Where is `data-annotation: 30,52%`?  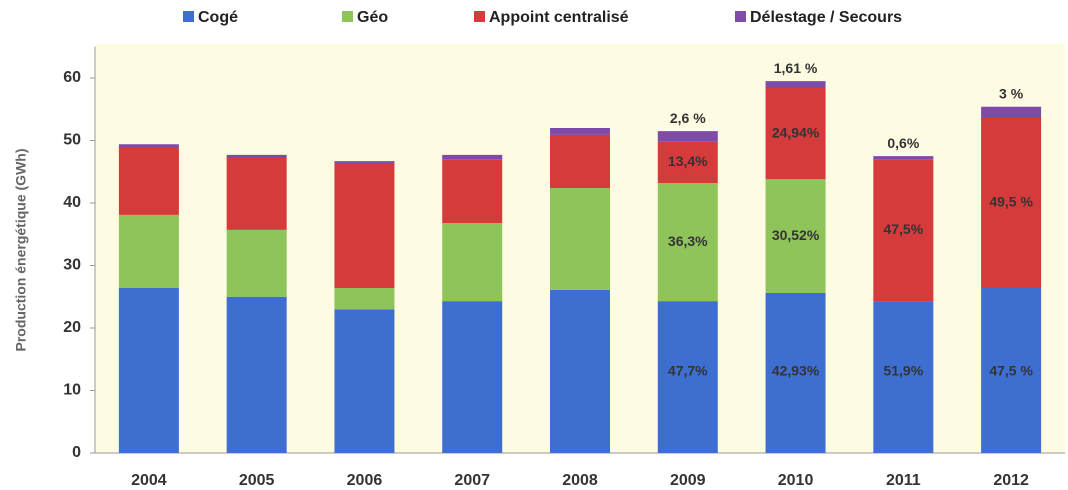
data-annotation: 30,52% is located at coordinates (796, 235).